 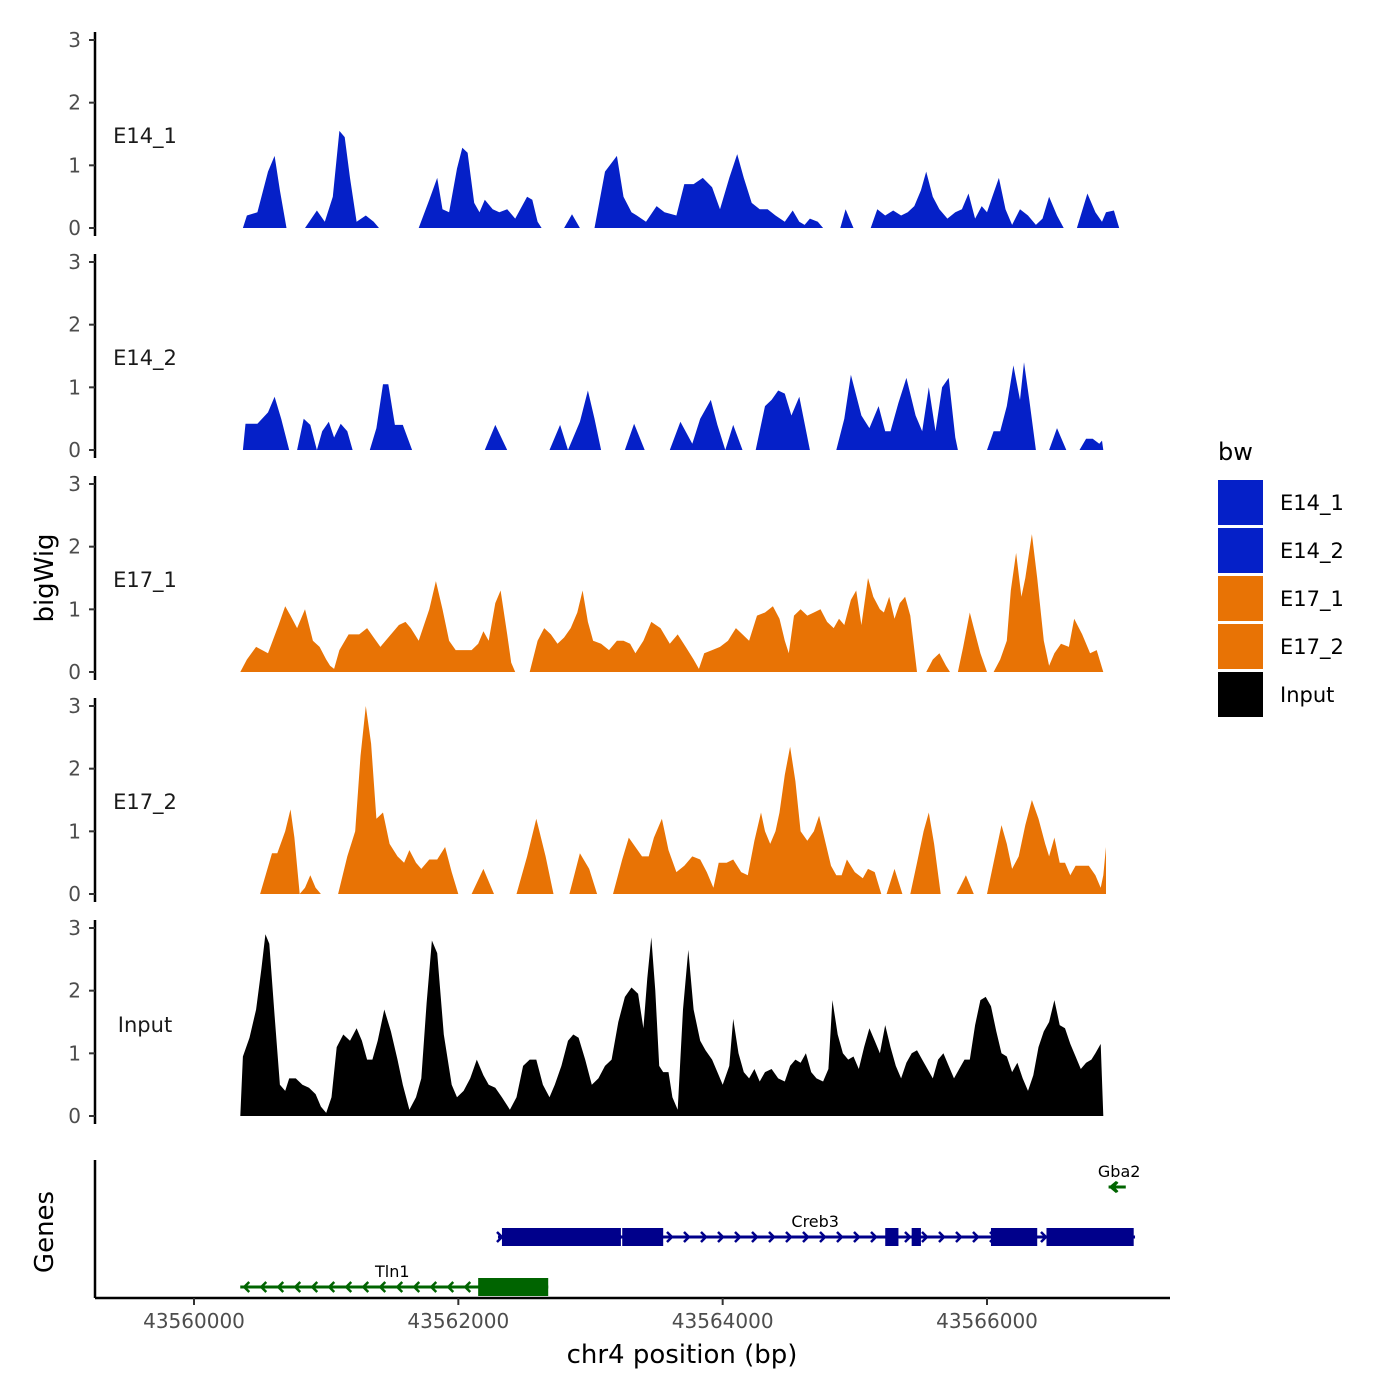 I want to click on genes-panel: Tln1 Creb3 Gba2, so click(x=617, y=1229).